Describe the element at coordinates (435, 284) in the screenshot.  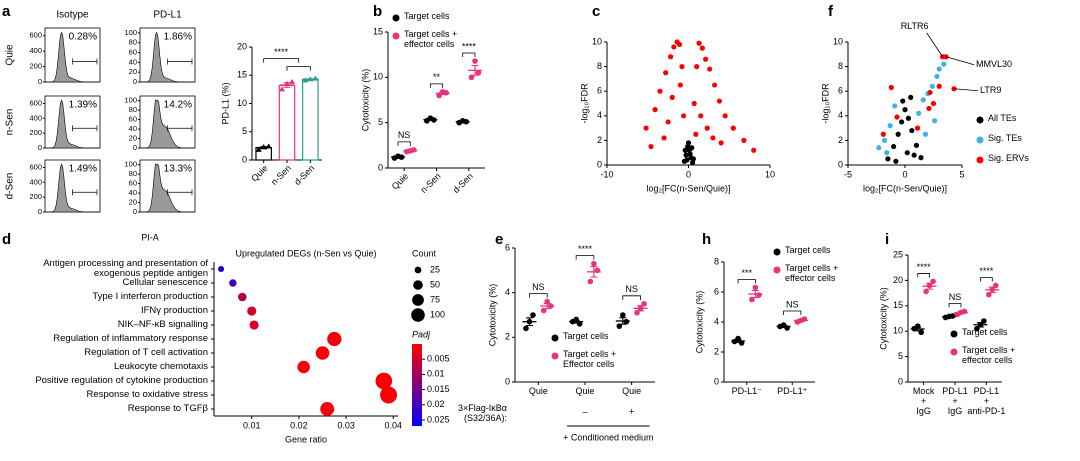
I see `size-legend-label: 50` at that location.